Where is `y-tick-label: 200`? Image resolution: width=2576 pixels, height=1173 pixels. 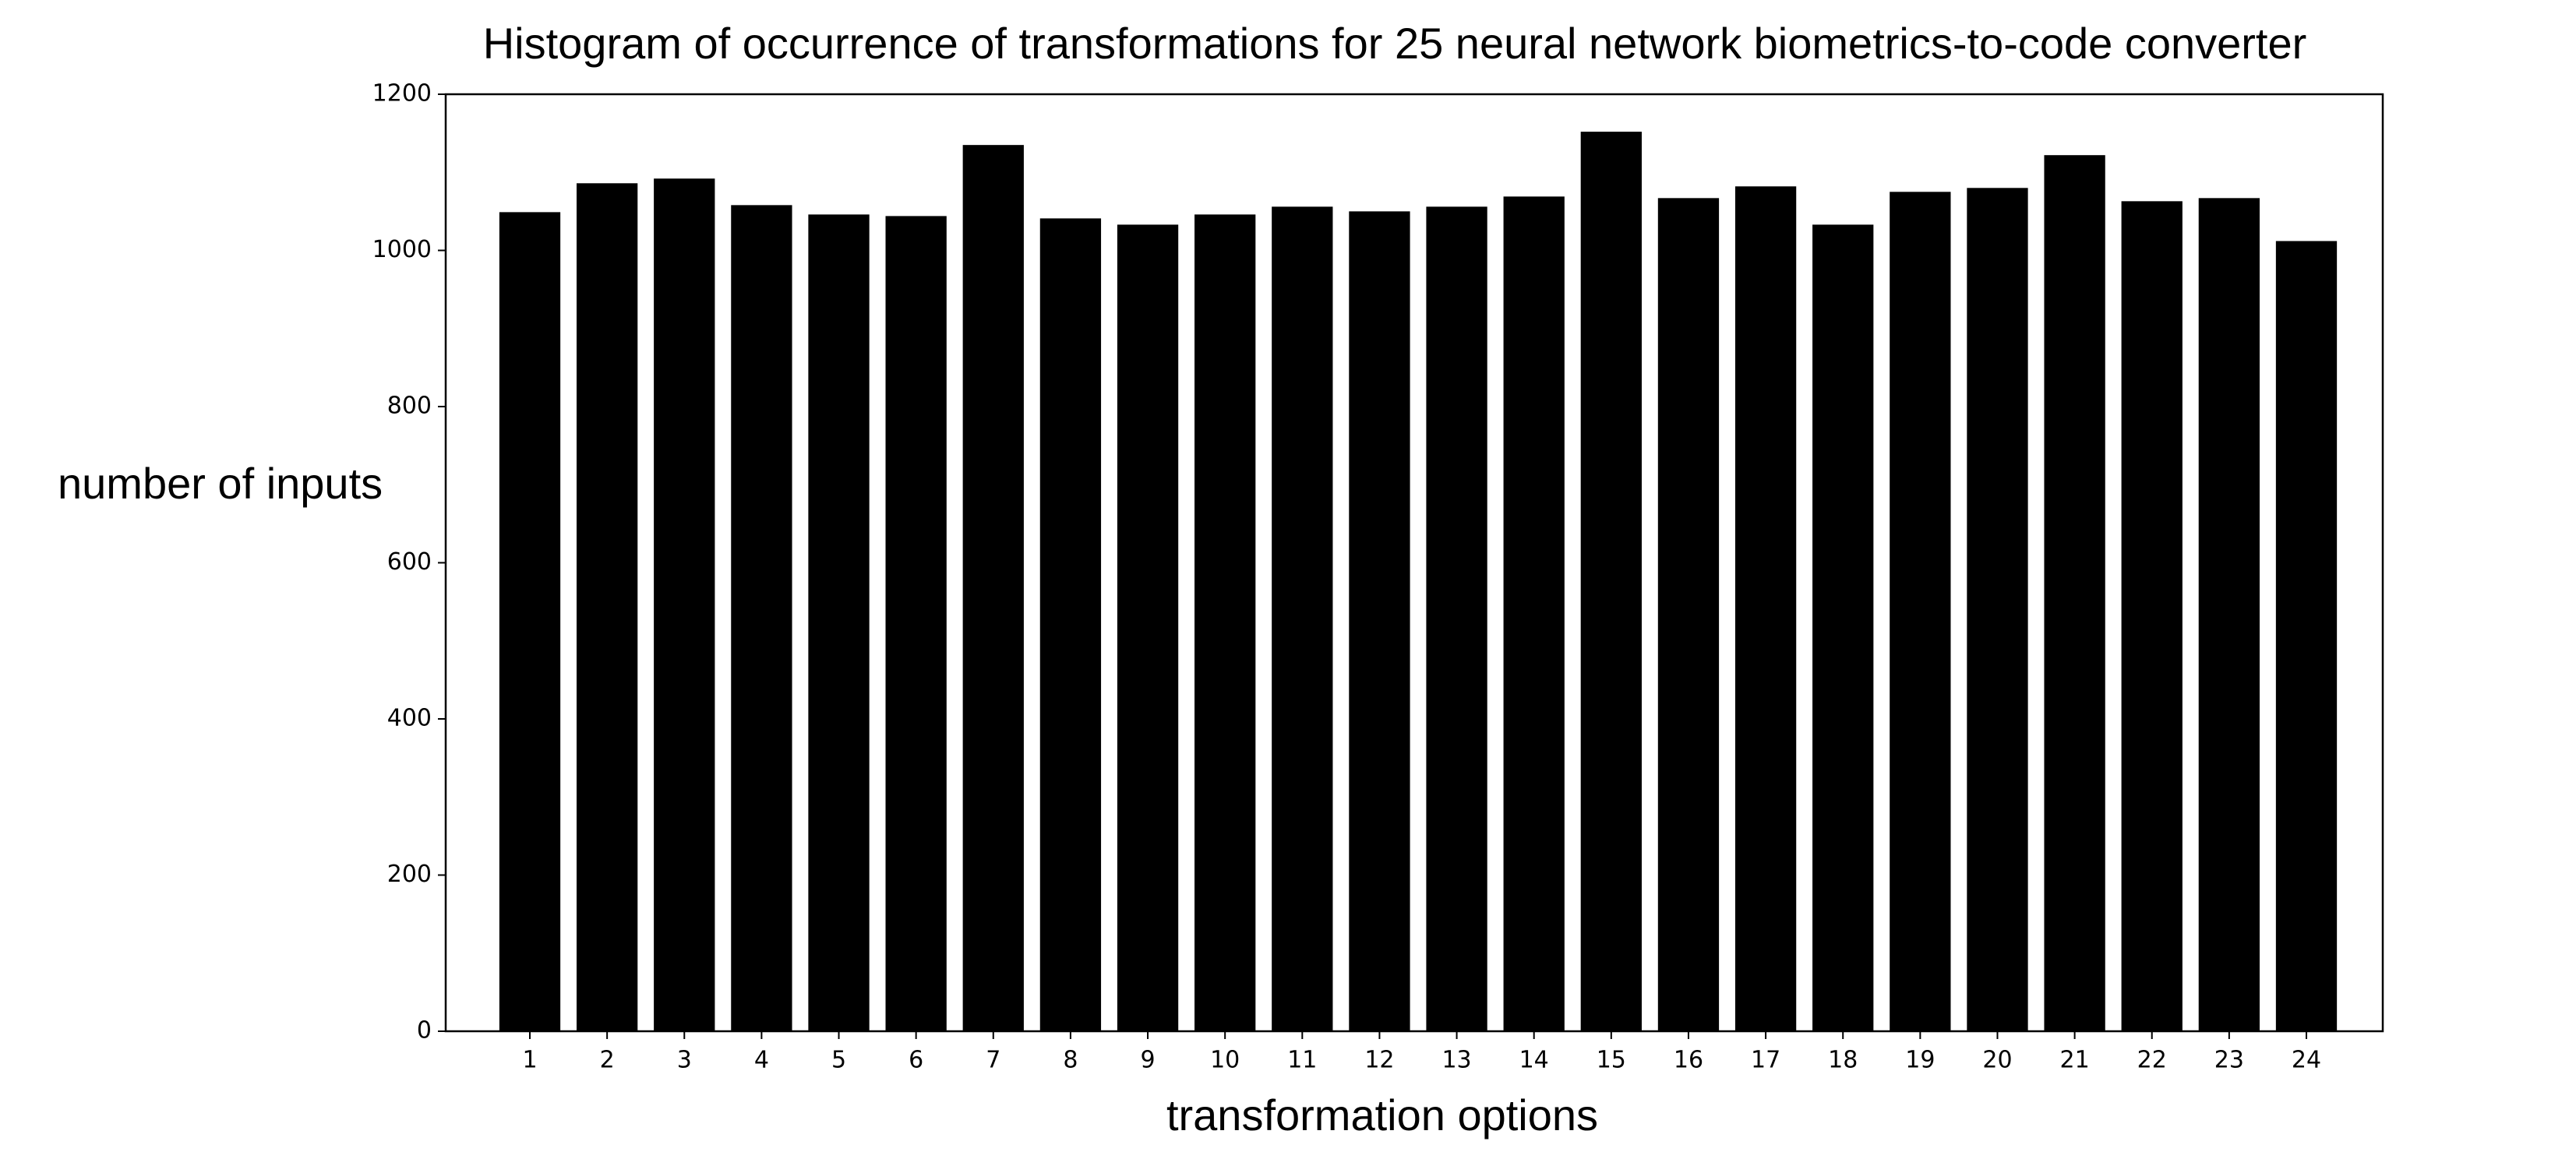 y-tick-label: 200 is located at coordinates (409, 874).